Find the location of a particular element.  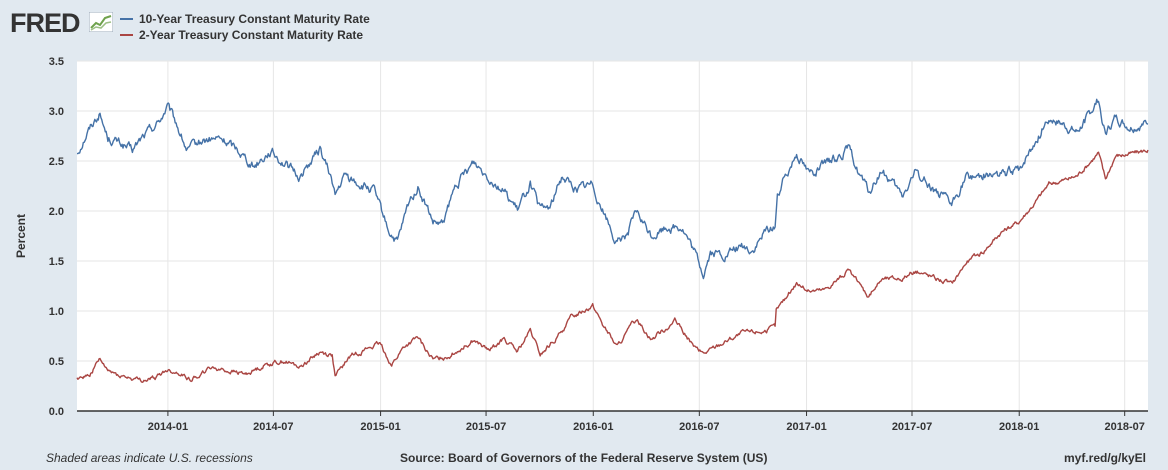

x-tick-label: 2018-01 is located at coordinates (1019, 427).